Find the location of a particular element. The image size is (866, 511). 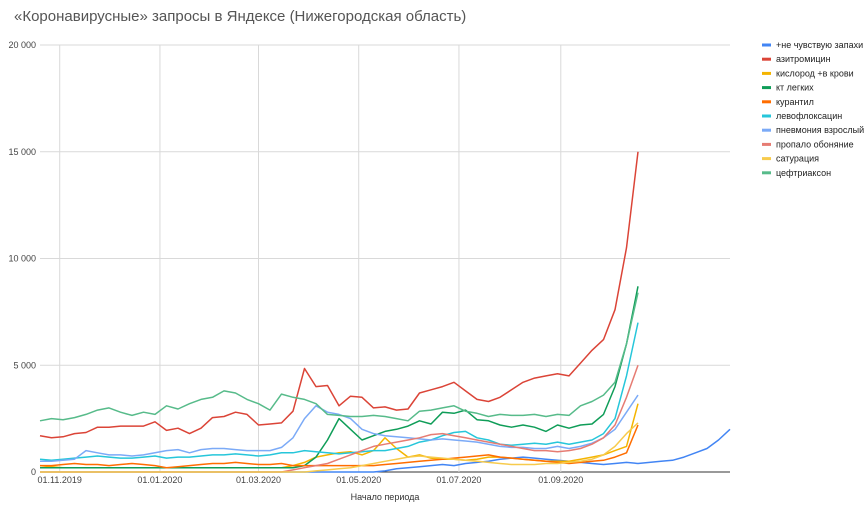

y-tick-label: 15 000 is located at coordinates (22, 152).